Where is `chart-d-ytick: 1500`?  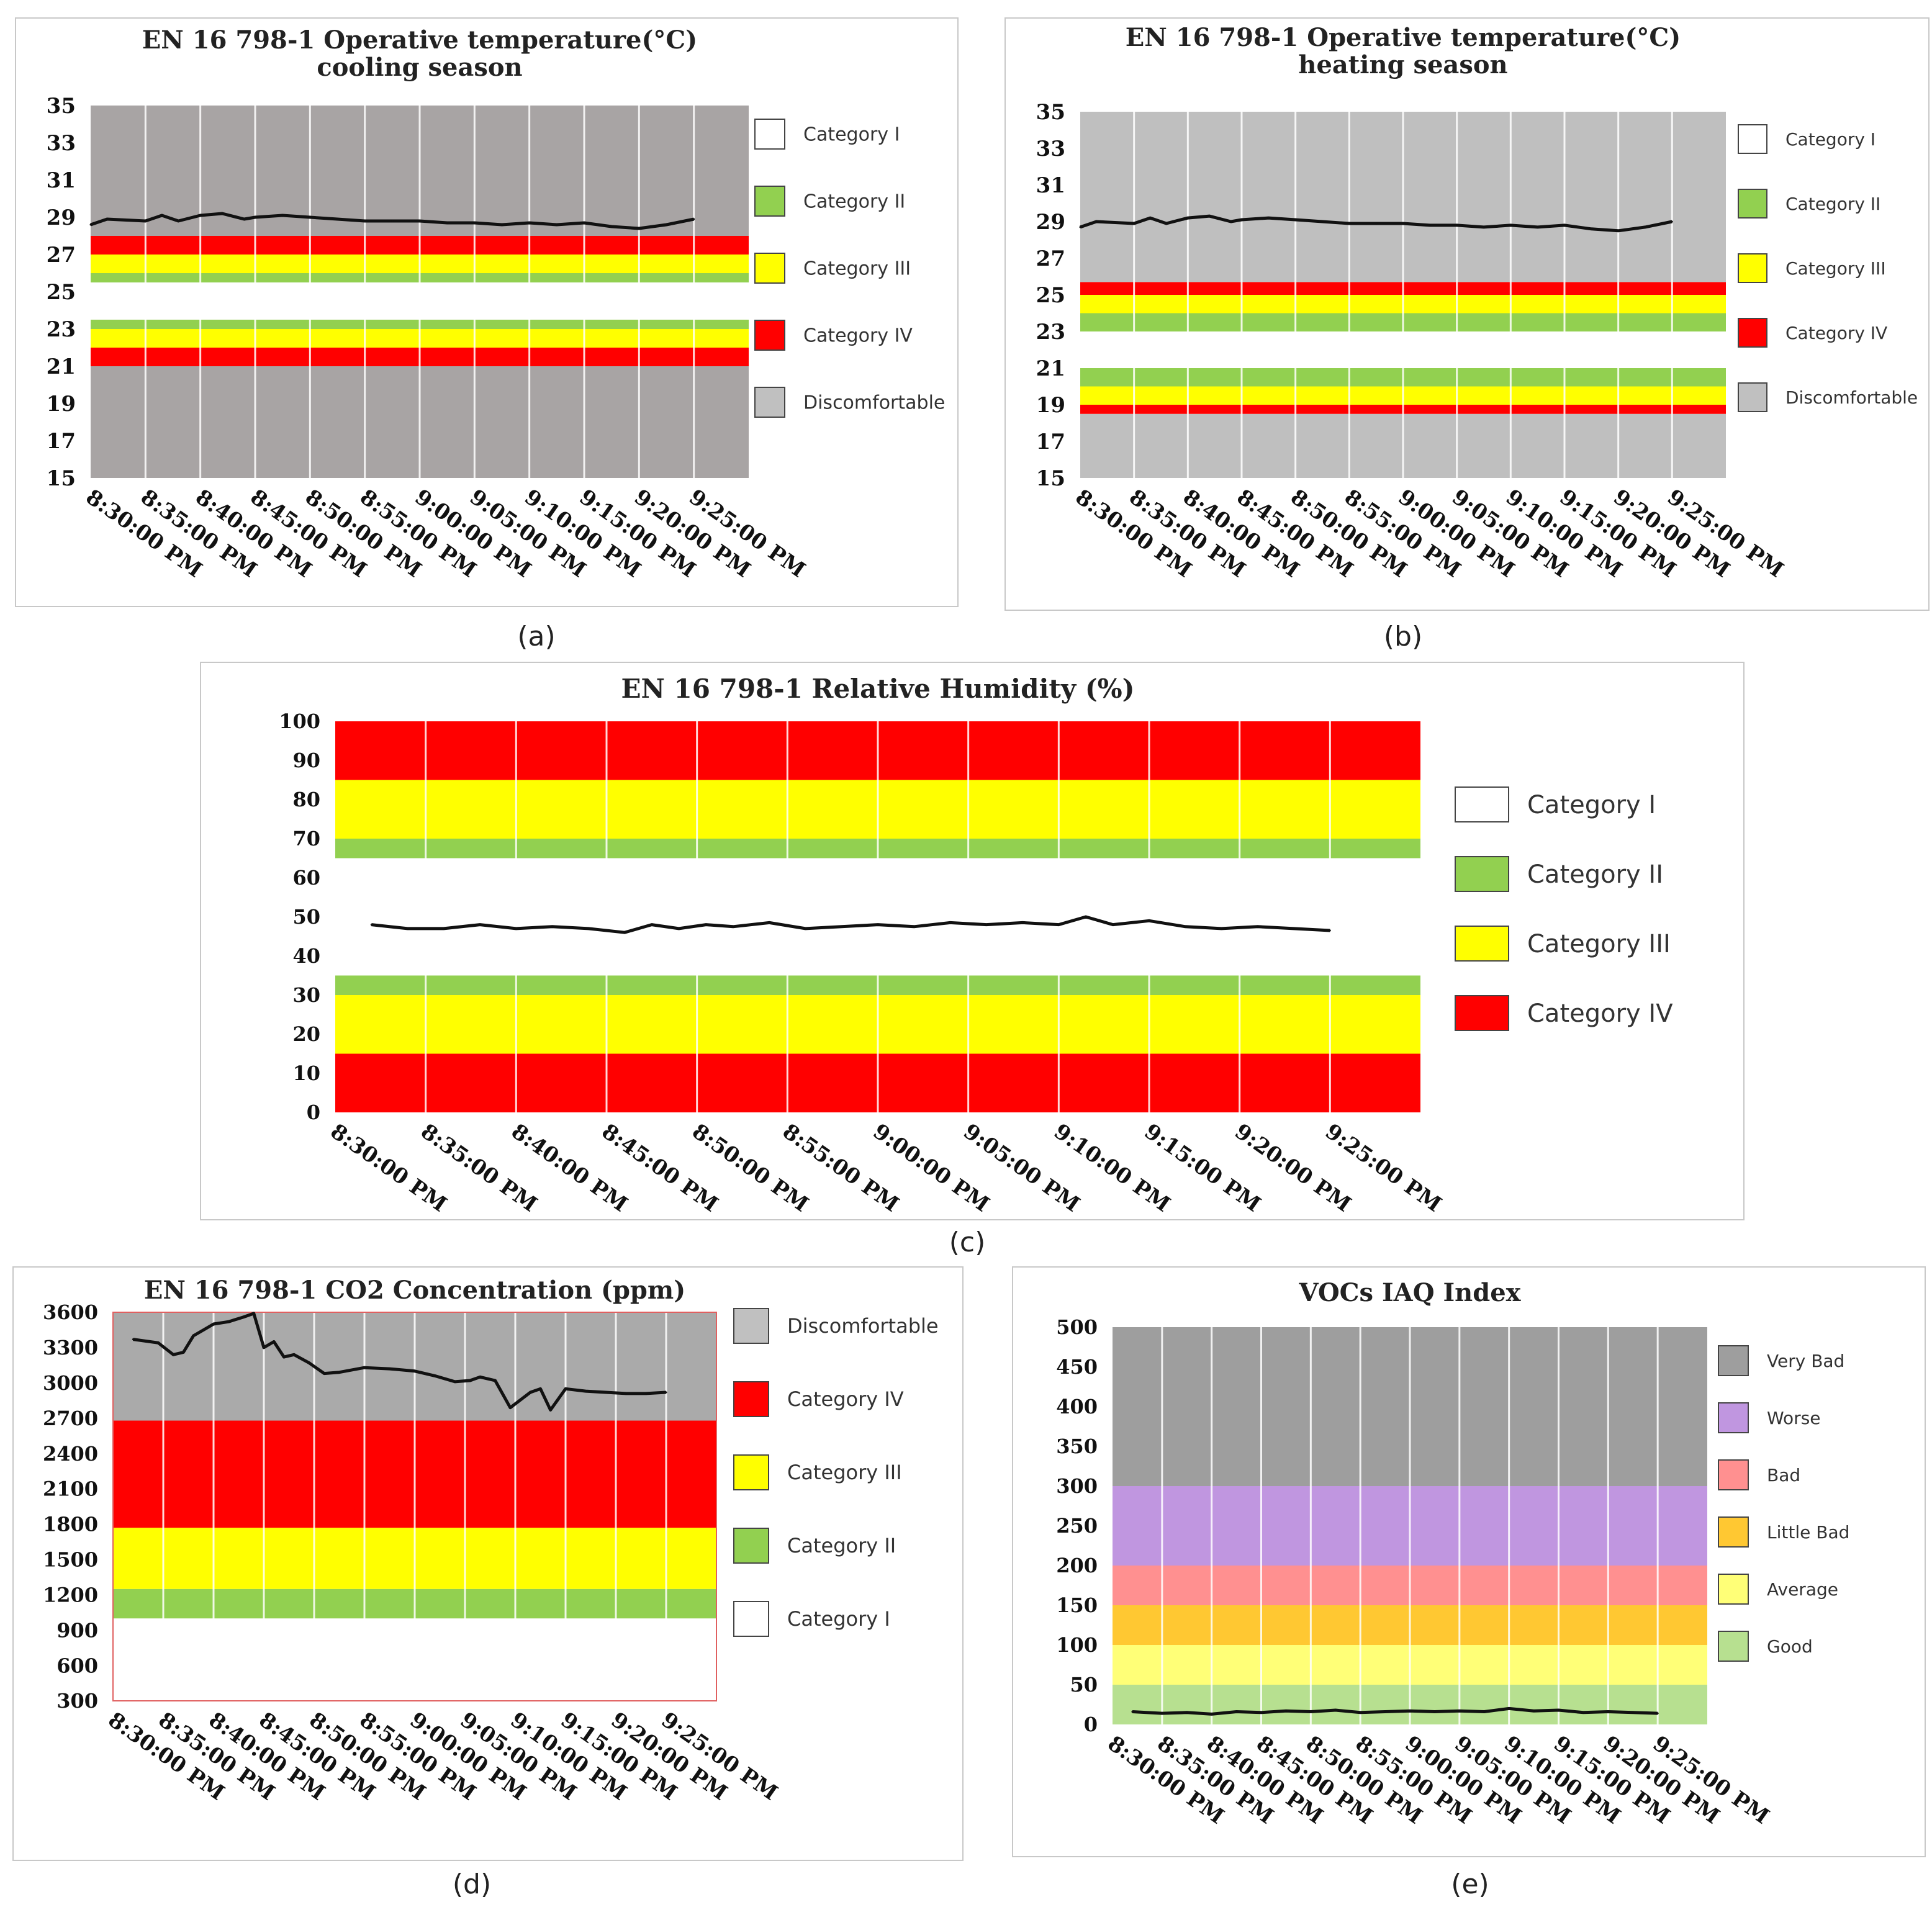 chart-d-ytick: 1500 is located at coordinates (70, 1560).